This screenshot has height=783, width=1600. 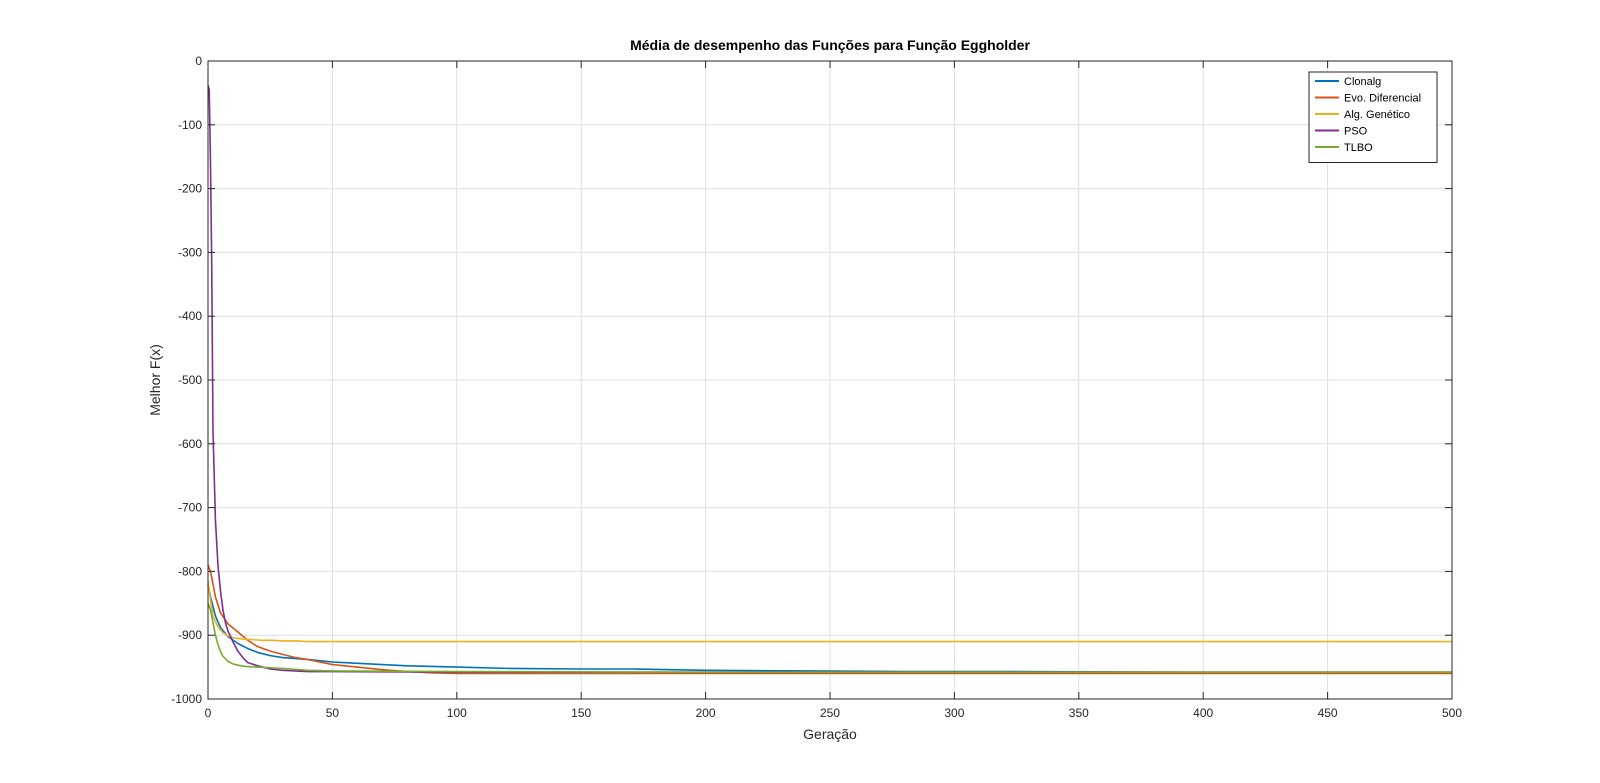 I want to click on x-tick-label: 450, so click(x=1328, y=713).